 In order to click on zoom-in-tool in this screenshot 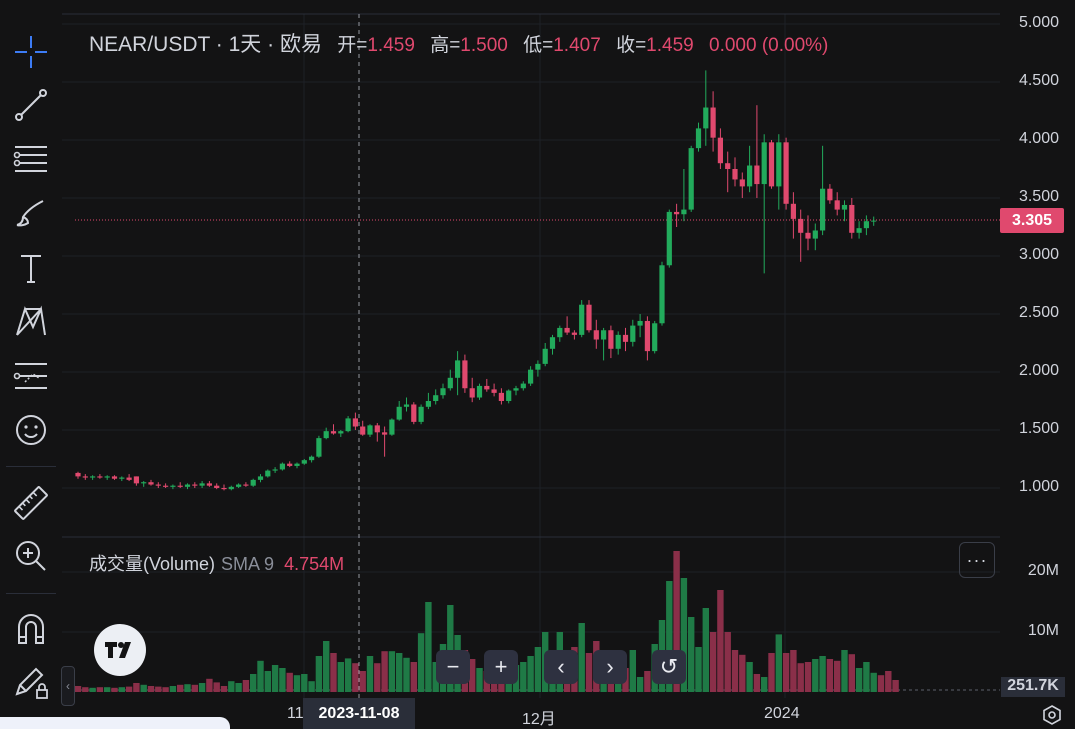, I will do `click(31, 556)`.